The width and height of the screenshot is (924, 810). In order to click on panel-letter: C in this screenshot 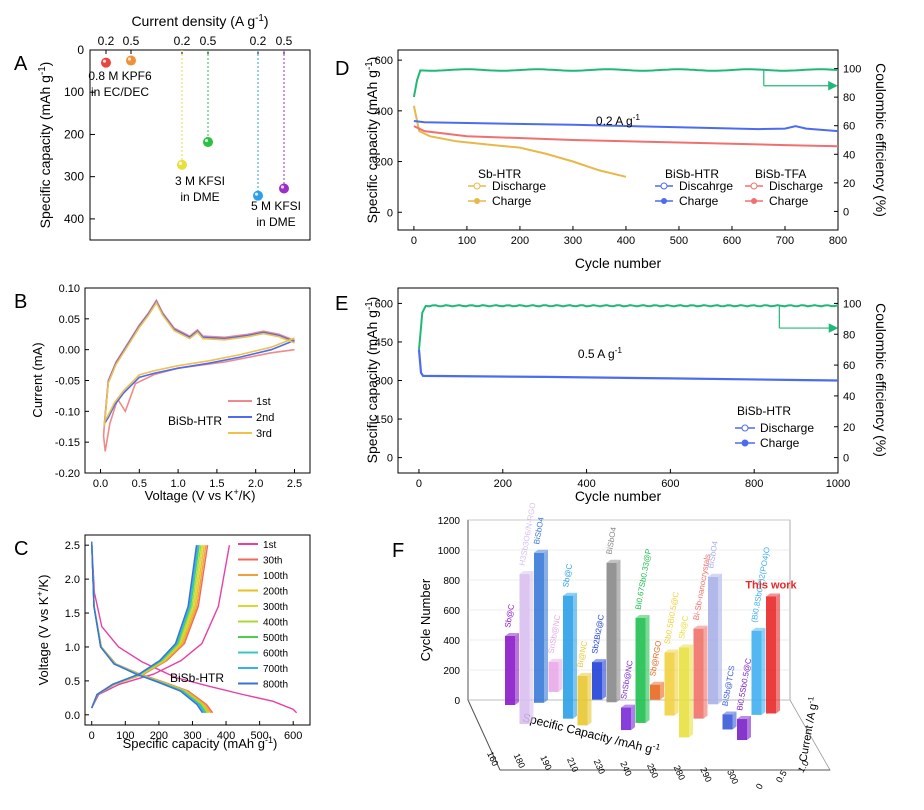, I will do `click(21, 549)`.